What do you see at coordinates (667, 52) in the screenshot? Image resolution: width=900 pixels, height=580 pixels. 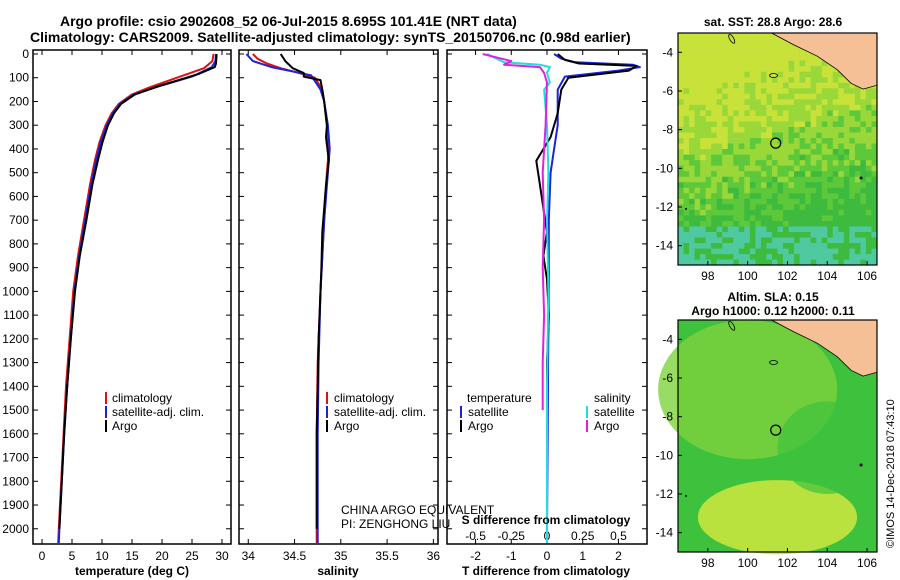 I see `map-y-tick-label: -4` at bounding box center [667, 52].